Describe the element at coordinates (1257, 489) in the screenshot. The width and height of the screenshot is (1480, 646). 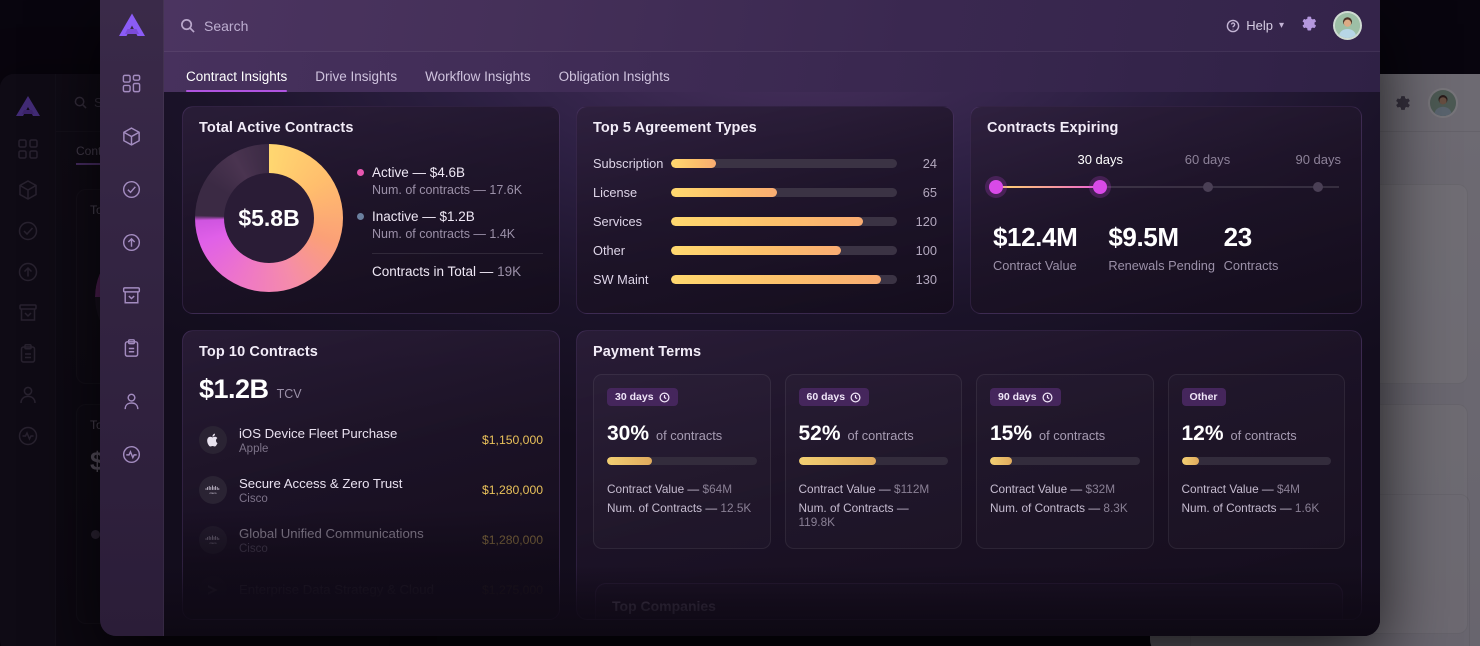
I see `term-contract-value: Contract Value — $4M` at that location.